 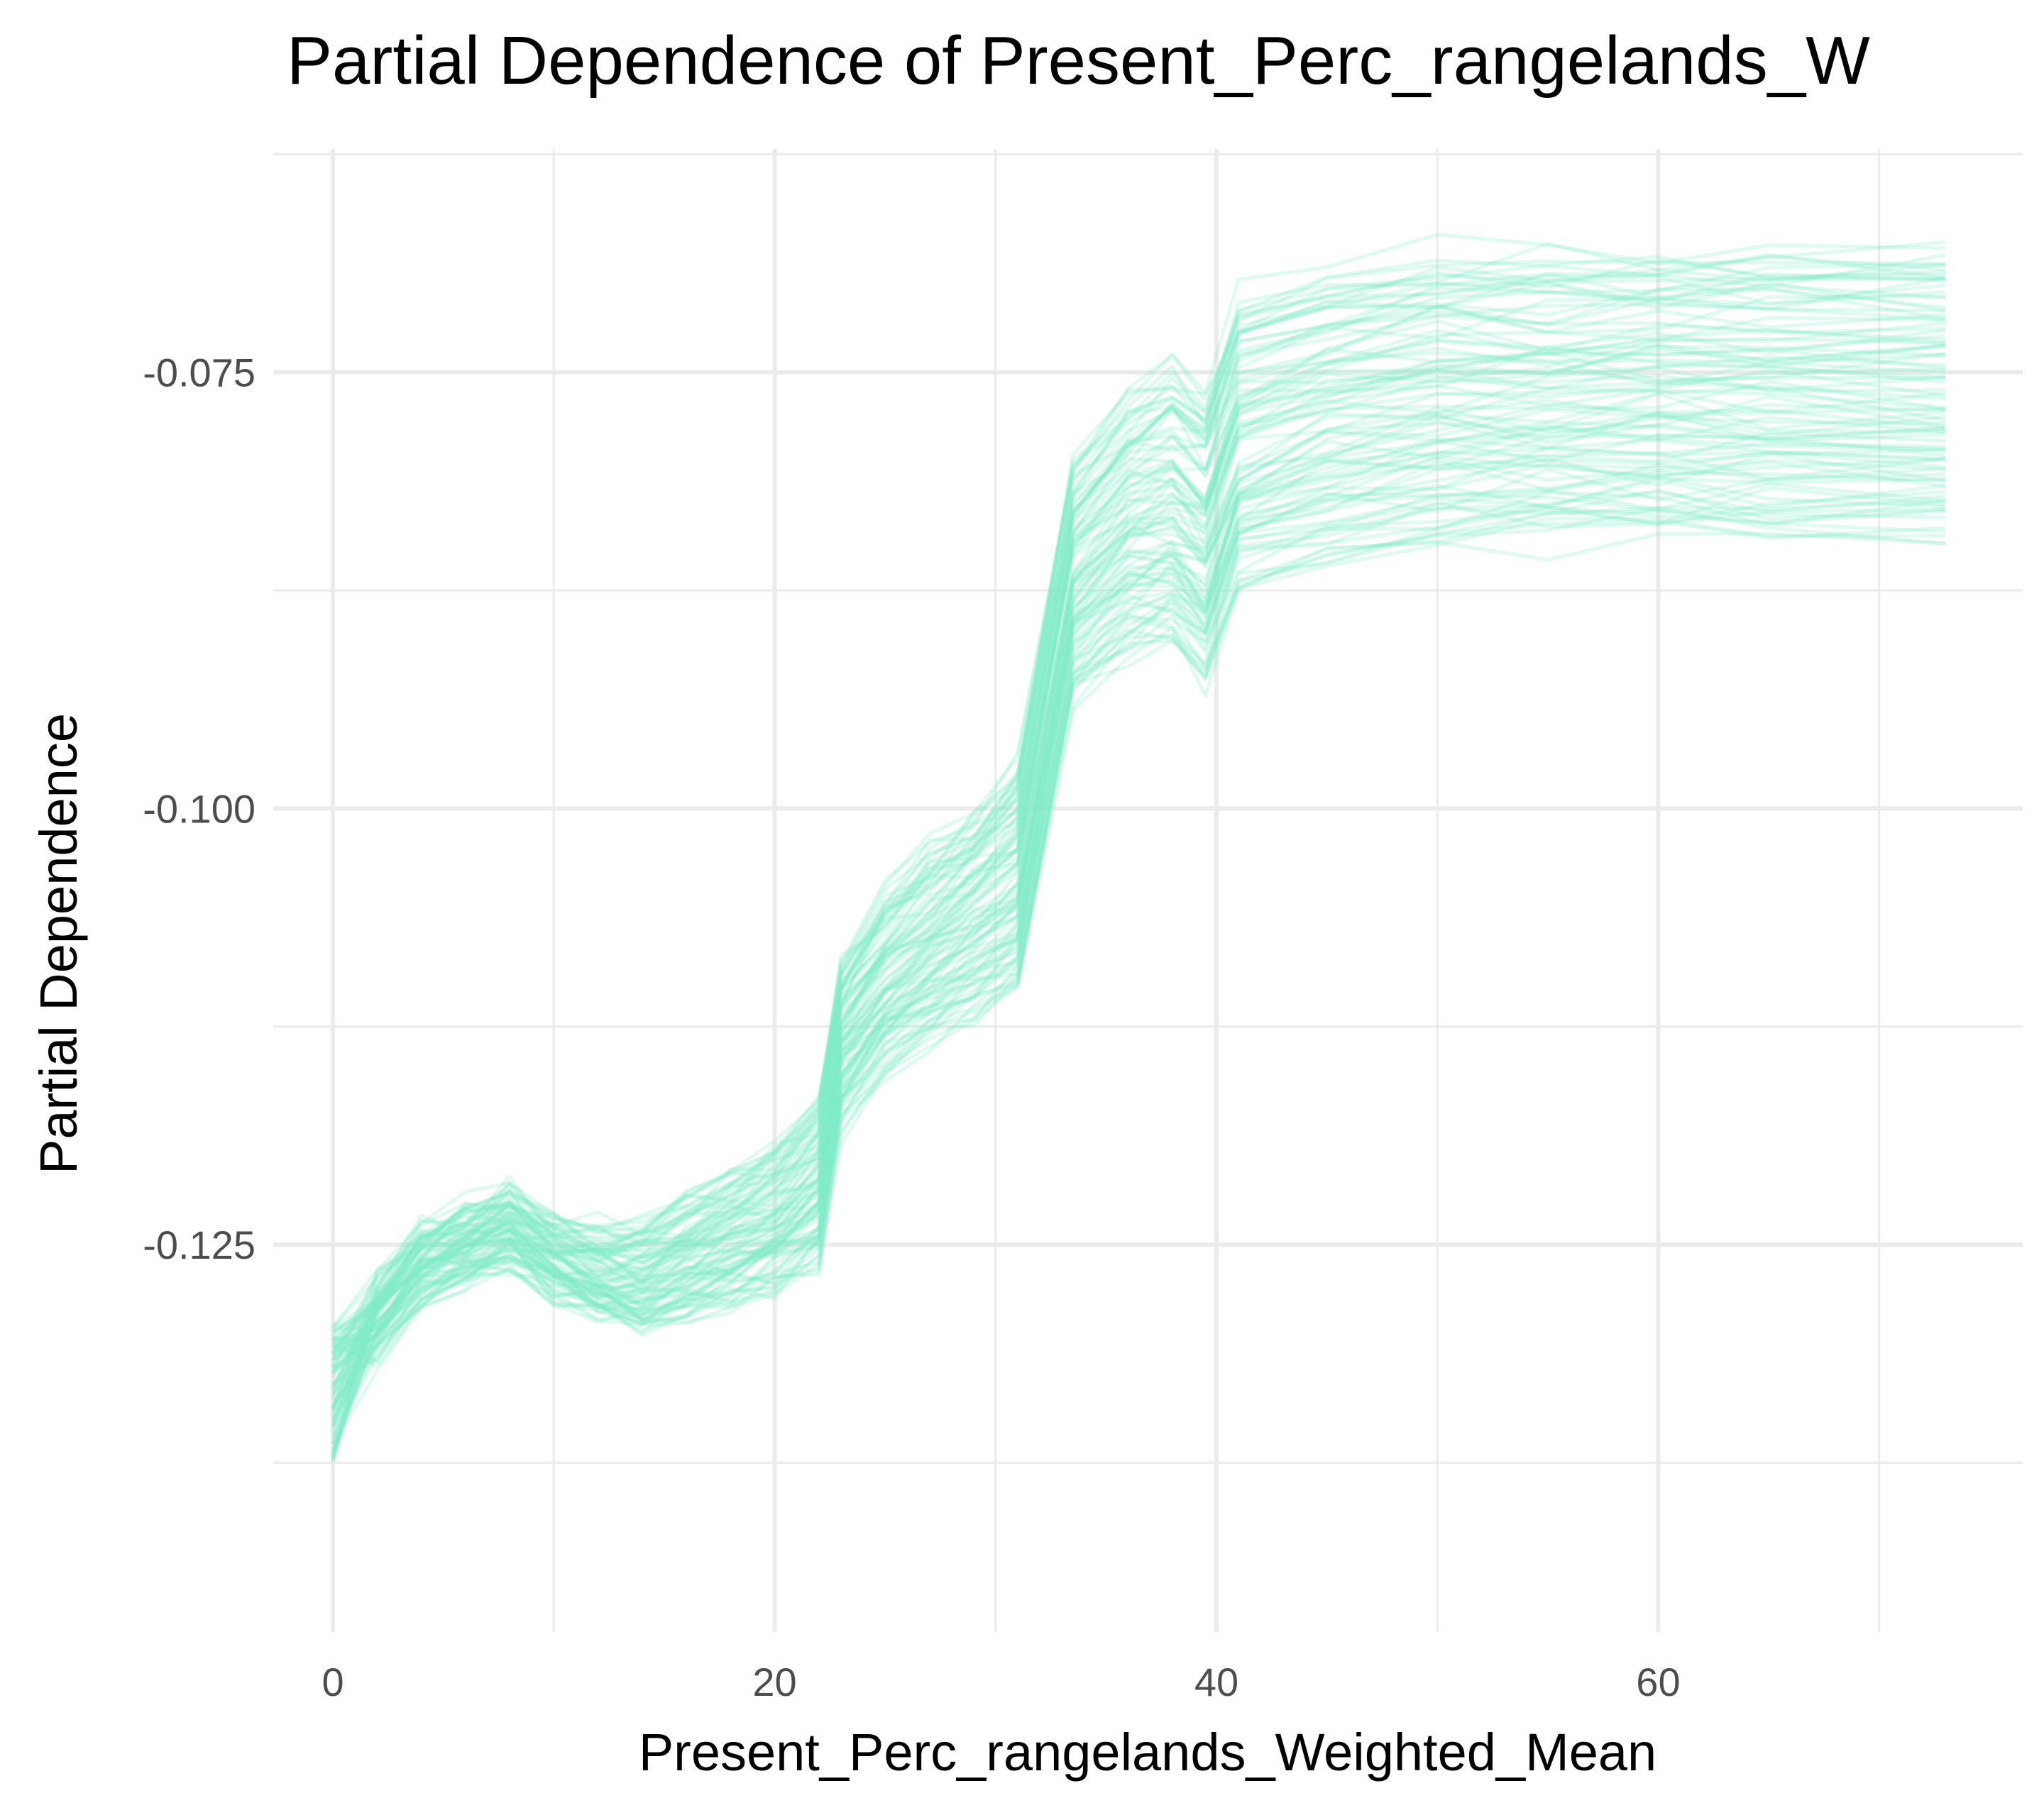 I want to click on x-tick-label: 0, so click(x=333, y=1682).